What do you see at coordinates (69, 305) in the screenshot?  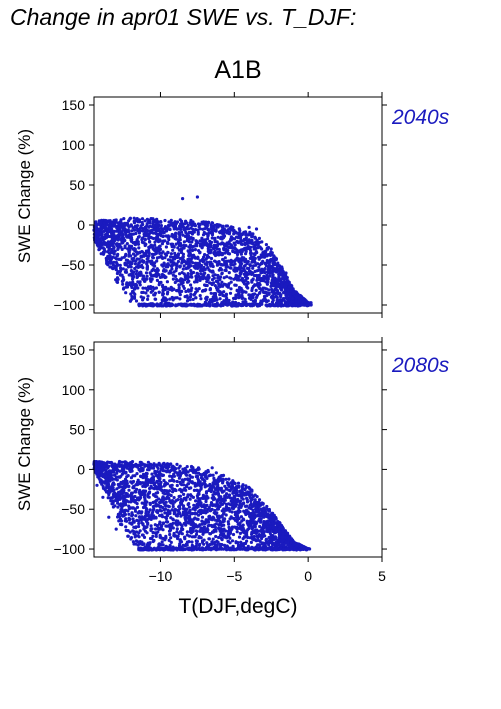 I see `y-tick-label: −100` at bounding box center [69, 305].